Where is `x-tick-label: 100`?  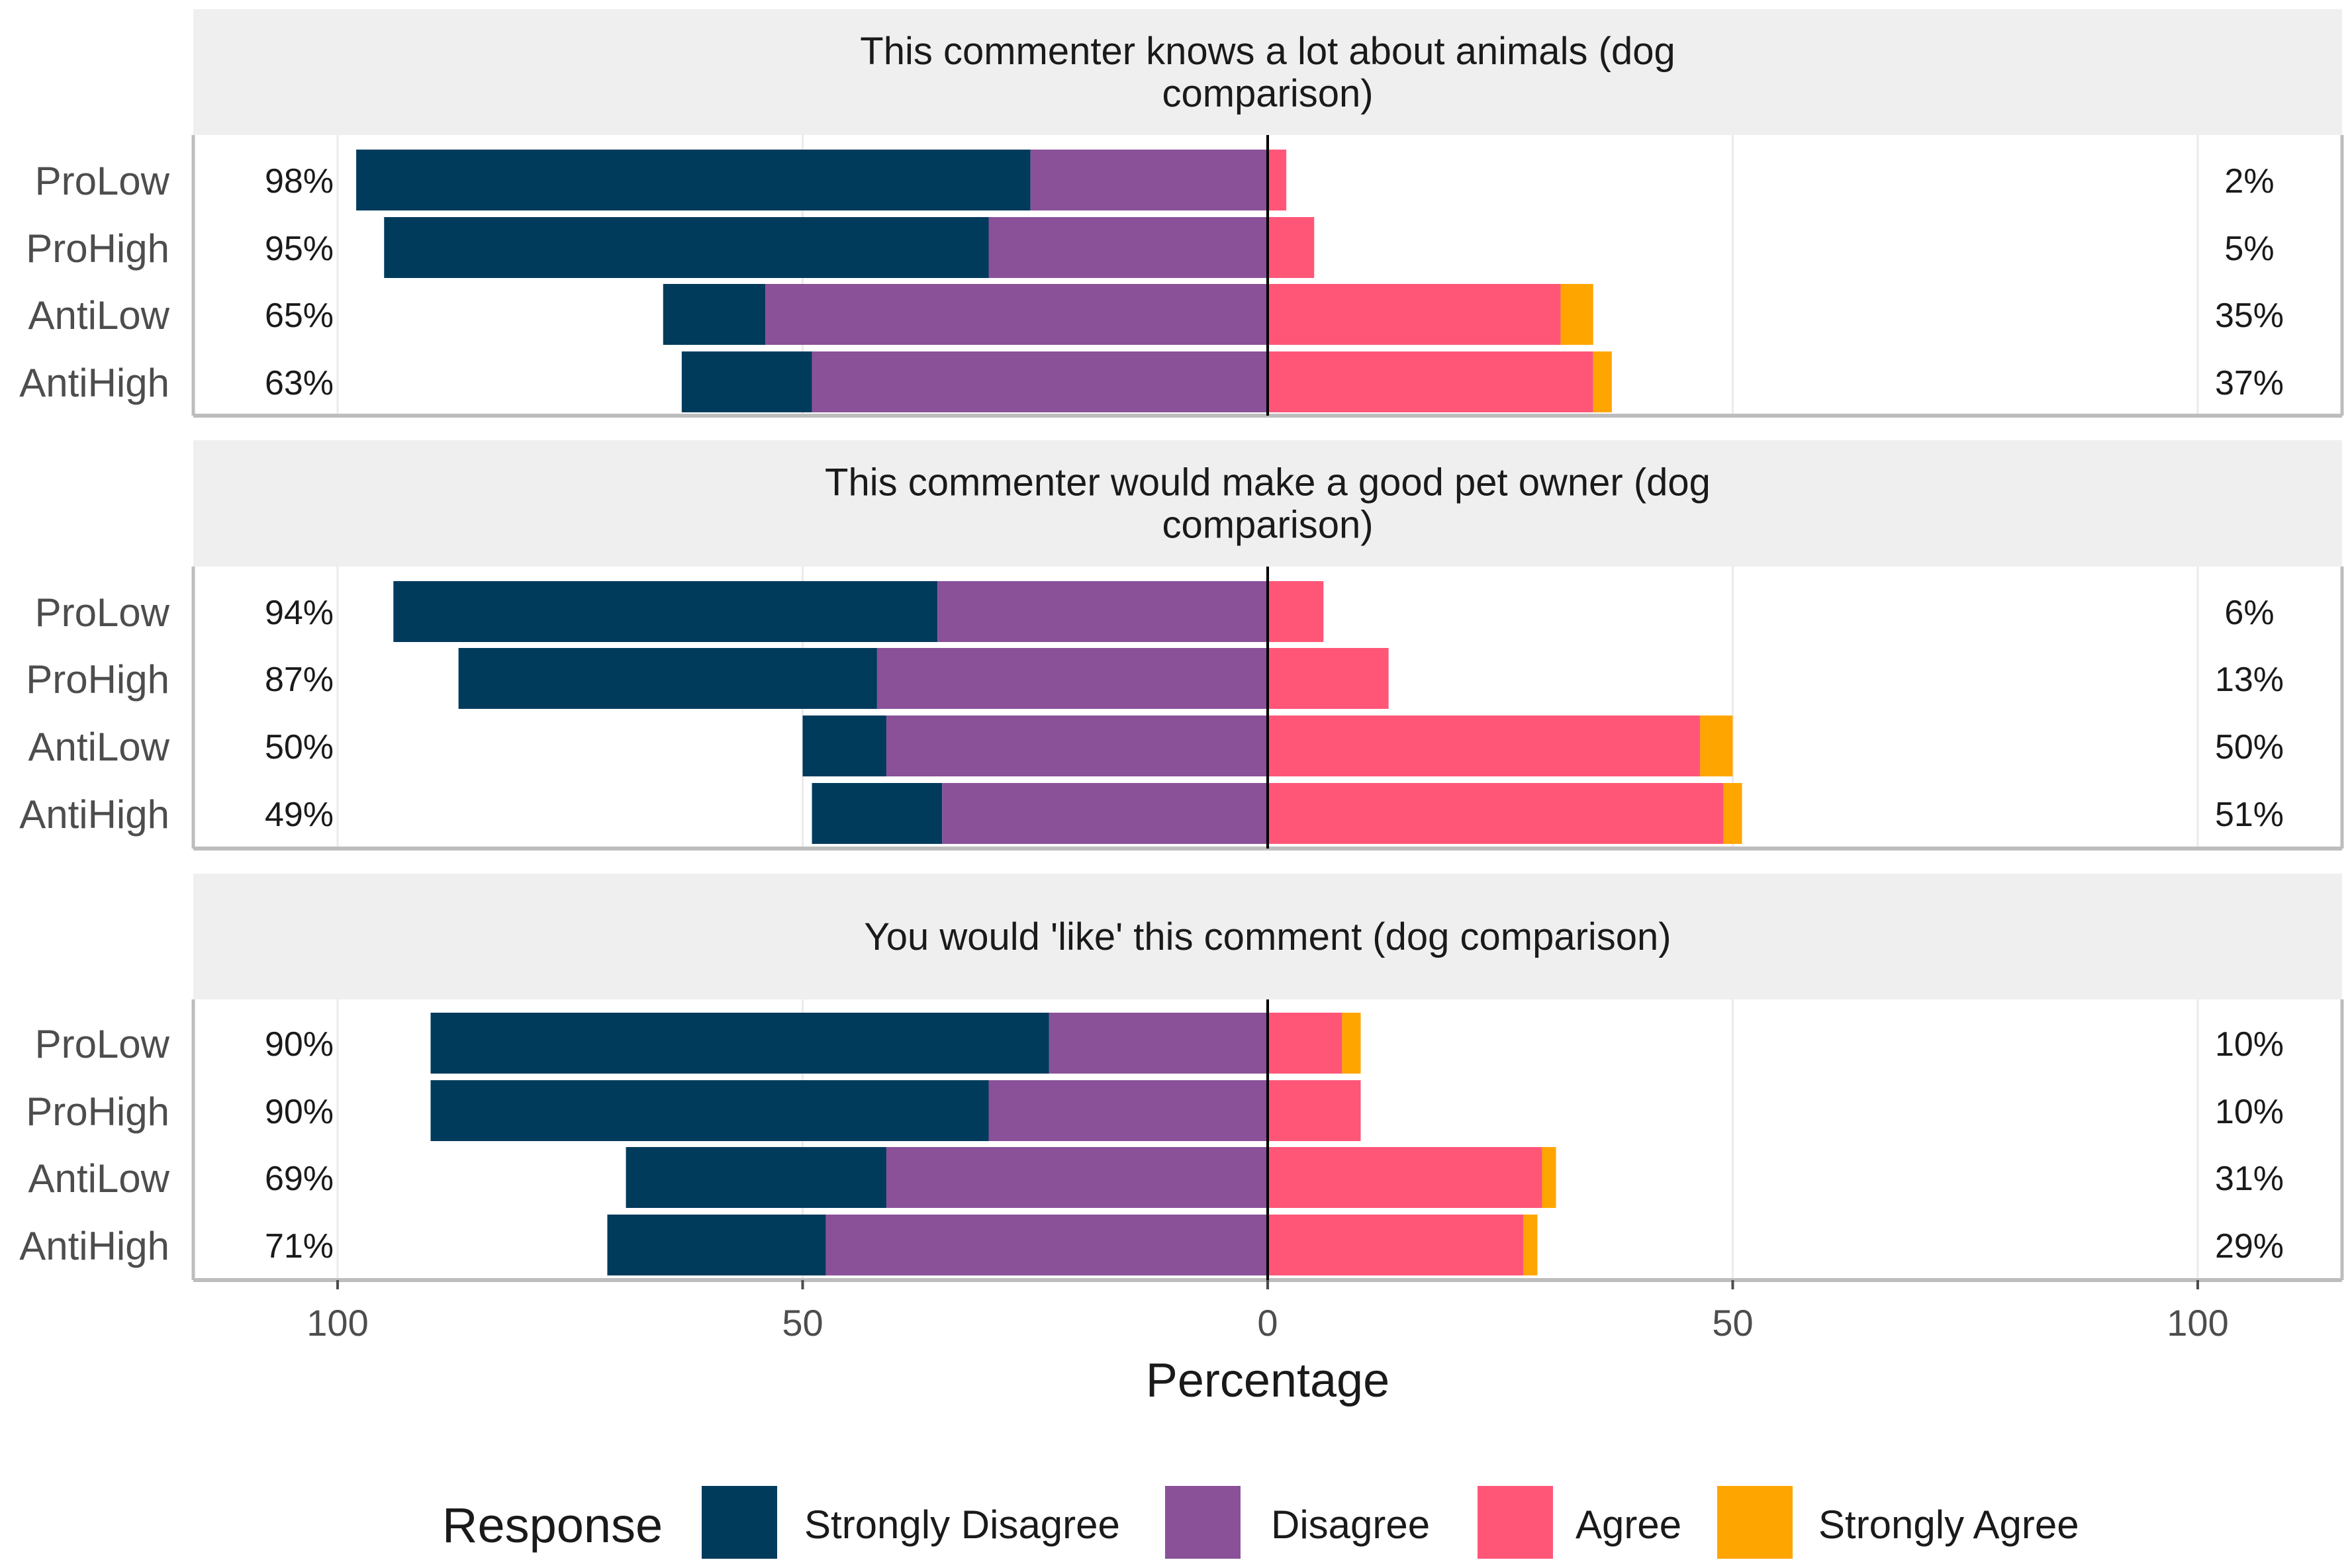 x-tick-label: 100 is located at coordinates (2198, 1323).